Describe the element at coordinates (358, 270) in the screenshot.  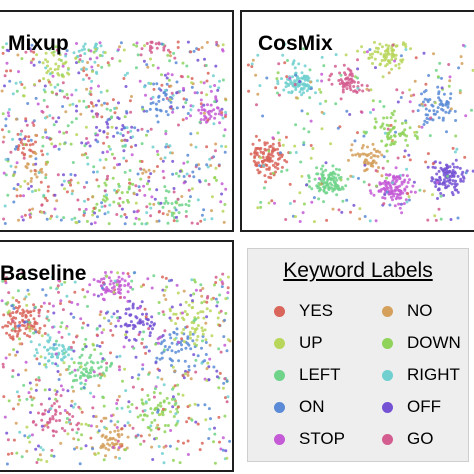
I see `legend-title: Keyword Labels` at that location.